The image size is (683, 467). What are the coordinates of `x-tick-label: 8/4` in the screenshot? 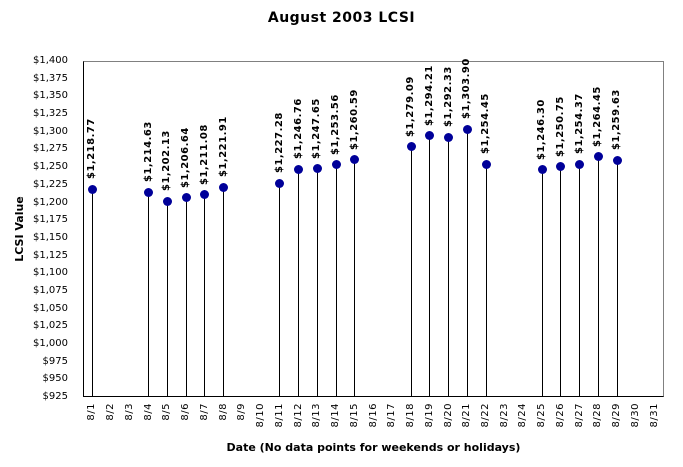 It's located at (148, 412).